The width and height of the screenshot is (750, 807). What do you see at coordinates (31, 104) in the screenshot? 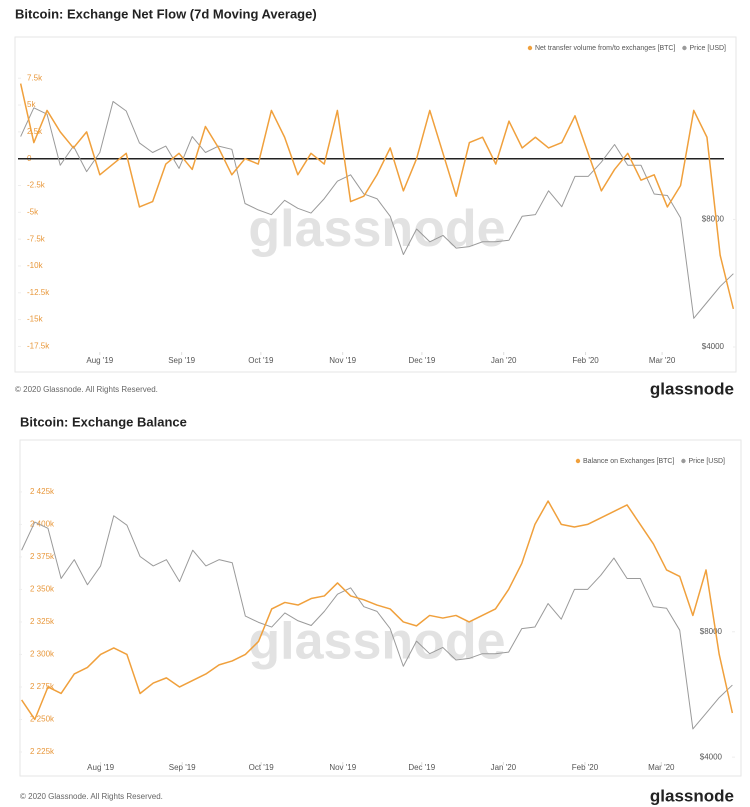
I see `y-tick-label: 5k` at bounding box center [31, 104].